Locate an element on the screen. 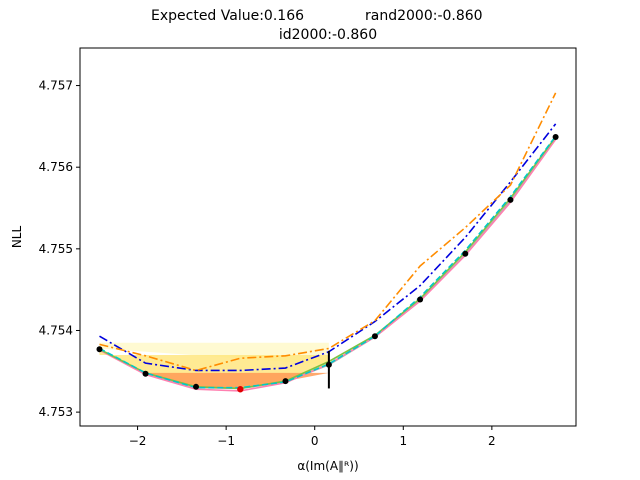 The image size is (640, 480). x-tick-label: −1 is located at coordinates (226, 441).